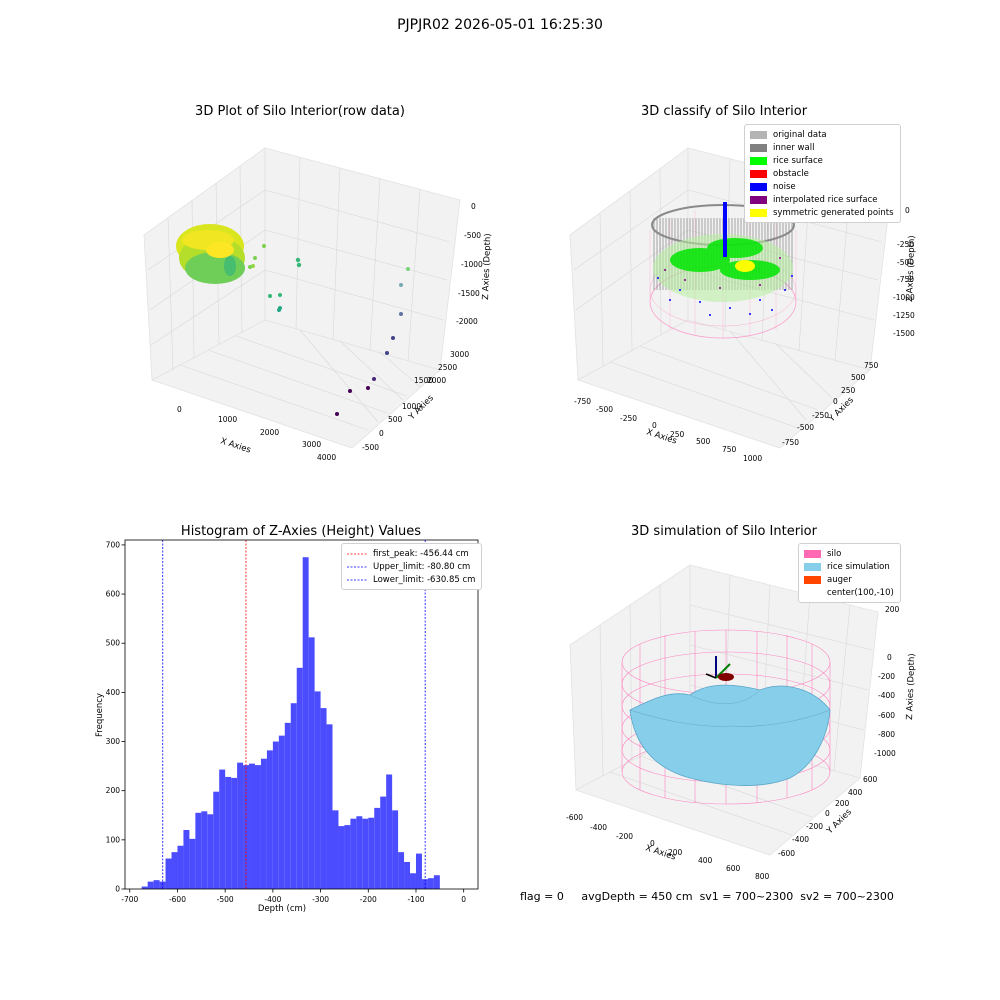 The height and width of the screenshot is (1000, 1000). I want to click on legend-item: symmetric generated points, so click(822, 212).